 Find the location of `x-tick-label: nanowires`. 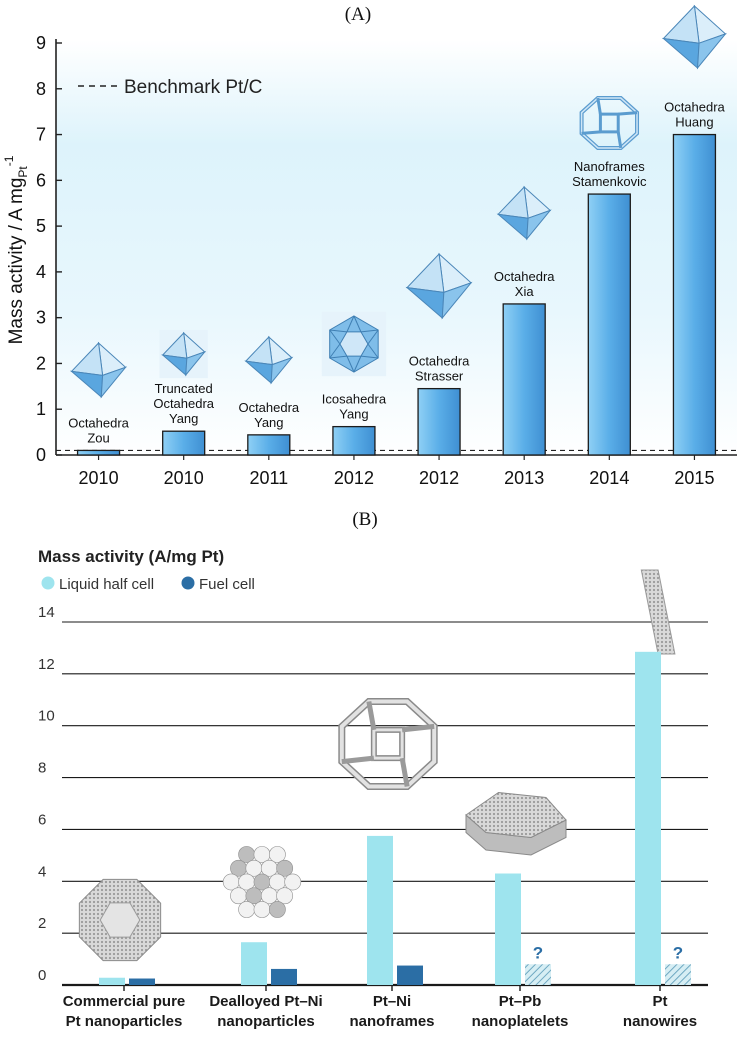

x-tick-label: nanowires is located at coordinates (660, 1021).